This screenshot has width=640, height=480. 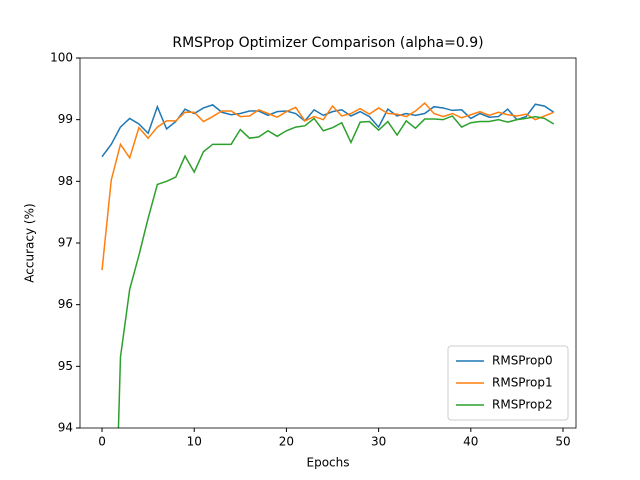 What do you see at coordinates (470, 442) in the screenshot?
I see `x-tick-label: 40` at bounding box center [470, 442].